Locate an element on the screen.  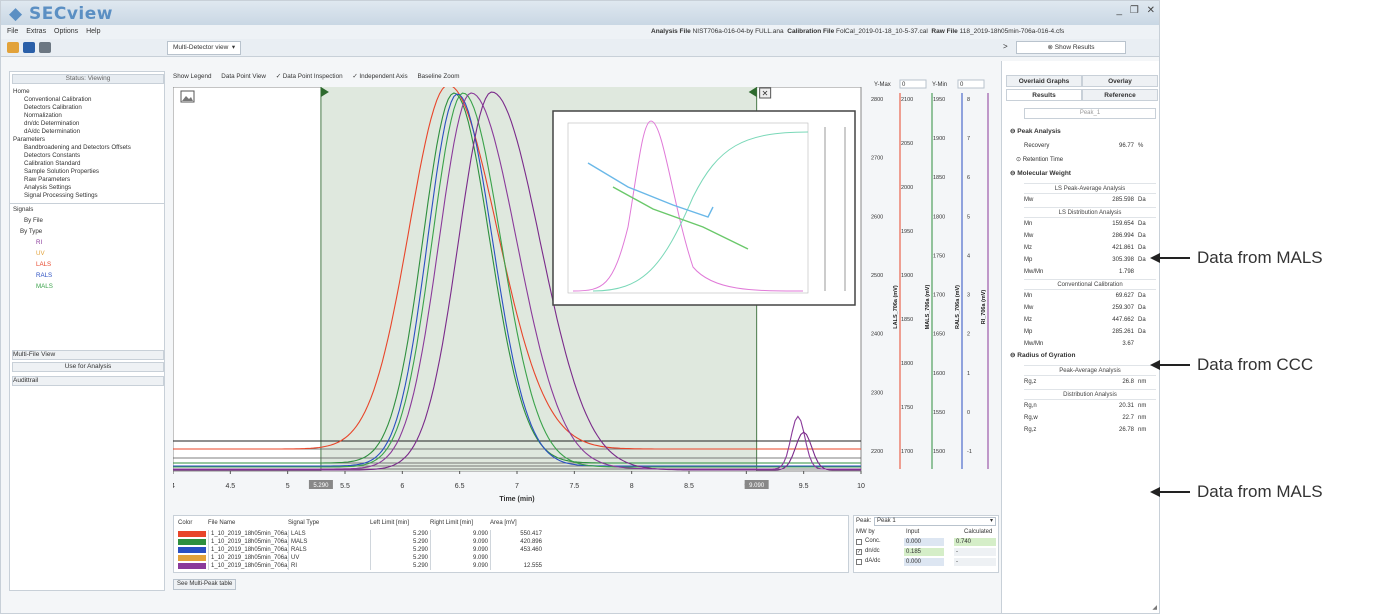
tree-by-file: By File is located at coordinates (33, 220).